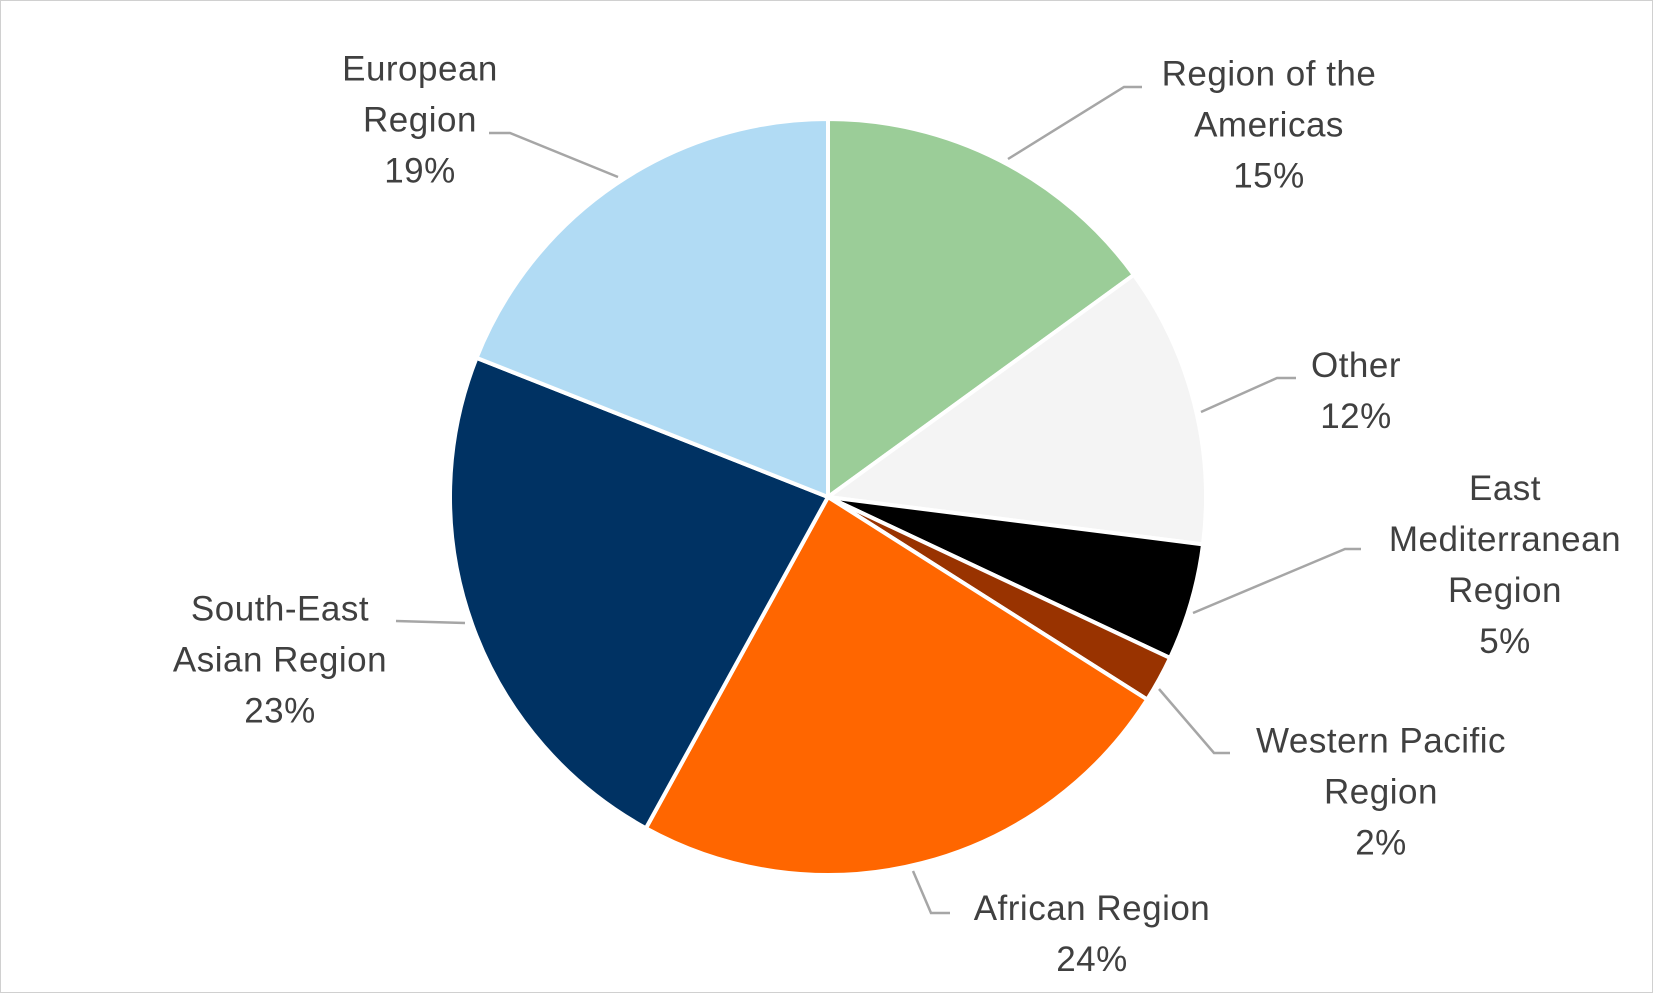 The image size is (1653, 993). What do you see at coordinates (1505, 641) in the screenshot?
I see `value-label: 5%` at bounding box center [1505, 641].